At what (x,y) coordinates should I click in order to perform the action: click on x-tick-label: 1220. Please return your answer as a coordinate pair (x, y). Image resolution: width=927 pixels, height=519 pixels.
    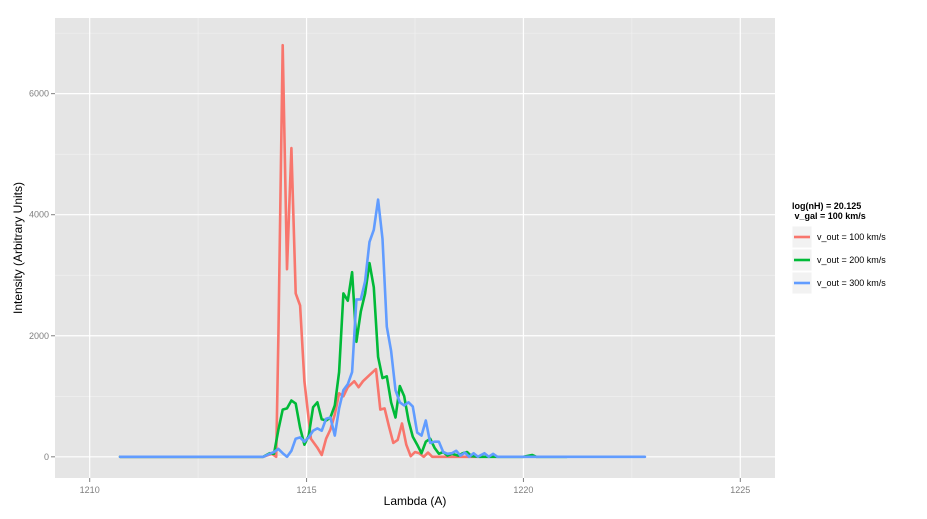
    Looking at the image, I should click on (523, 490).